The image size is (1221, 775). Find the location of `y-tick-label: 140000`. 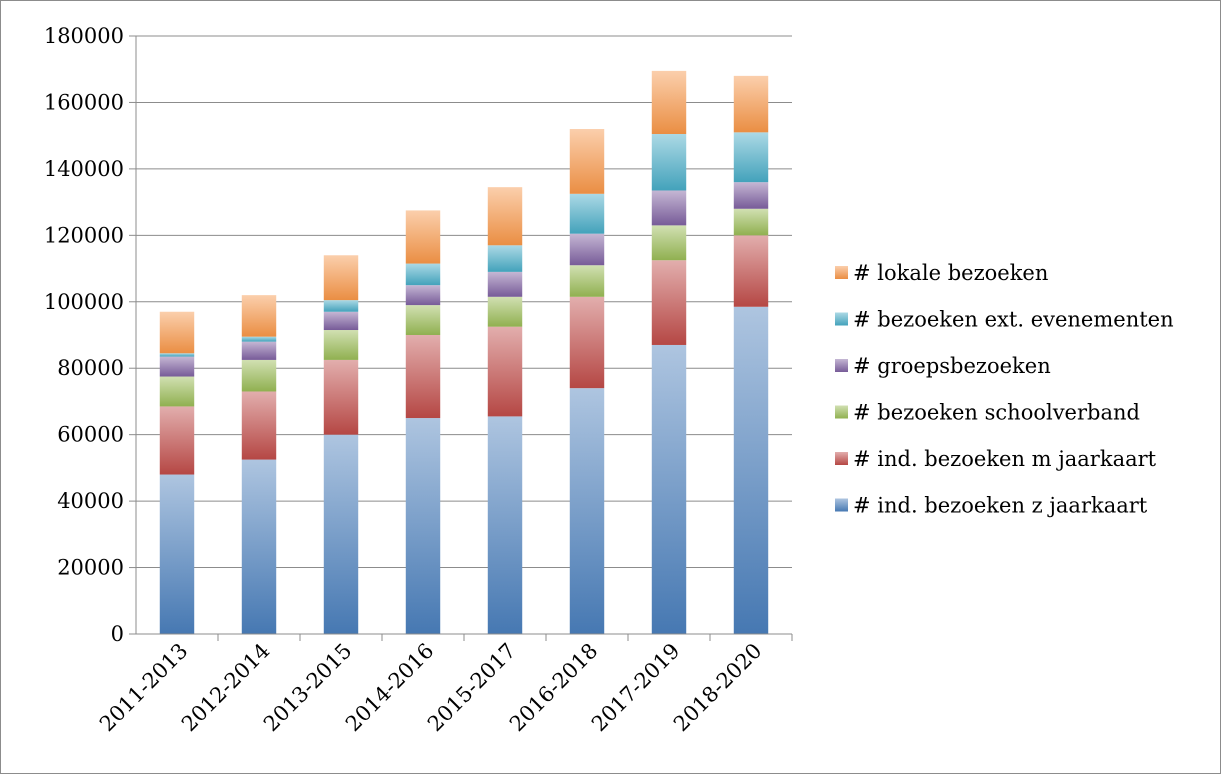

y-tick-label: 140000 is located at coordinates (84, 169).